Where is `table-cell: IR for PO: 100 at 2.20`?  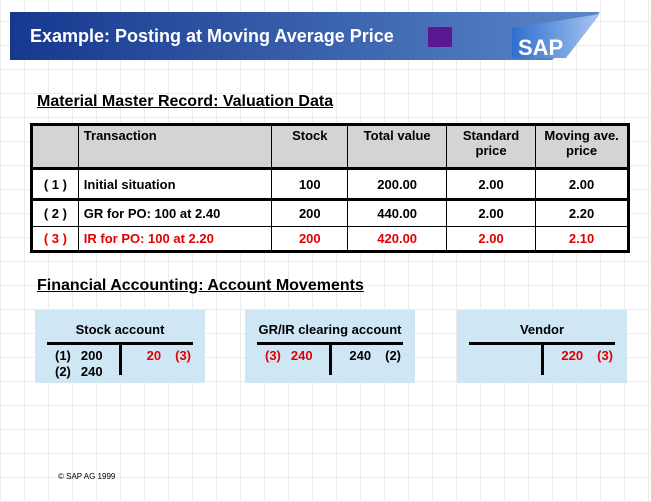 table-cell: IR for PO: 100 at 2.20 is located at coordinates (175, 239).